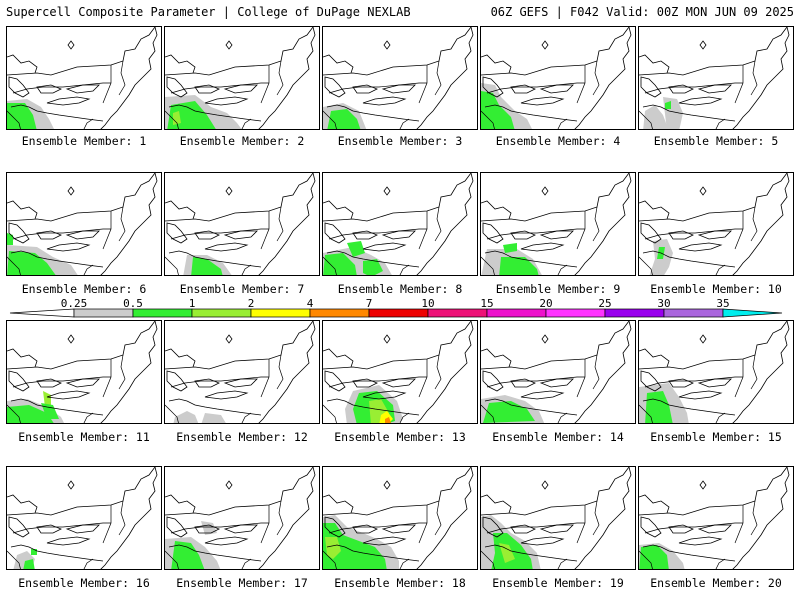 This screenshot has width=800, height=600. Describe the element at coordinates (400, 583) in the screenshot. I see `ensemble-member-label: Ensemble Member: 18` at that location.